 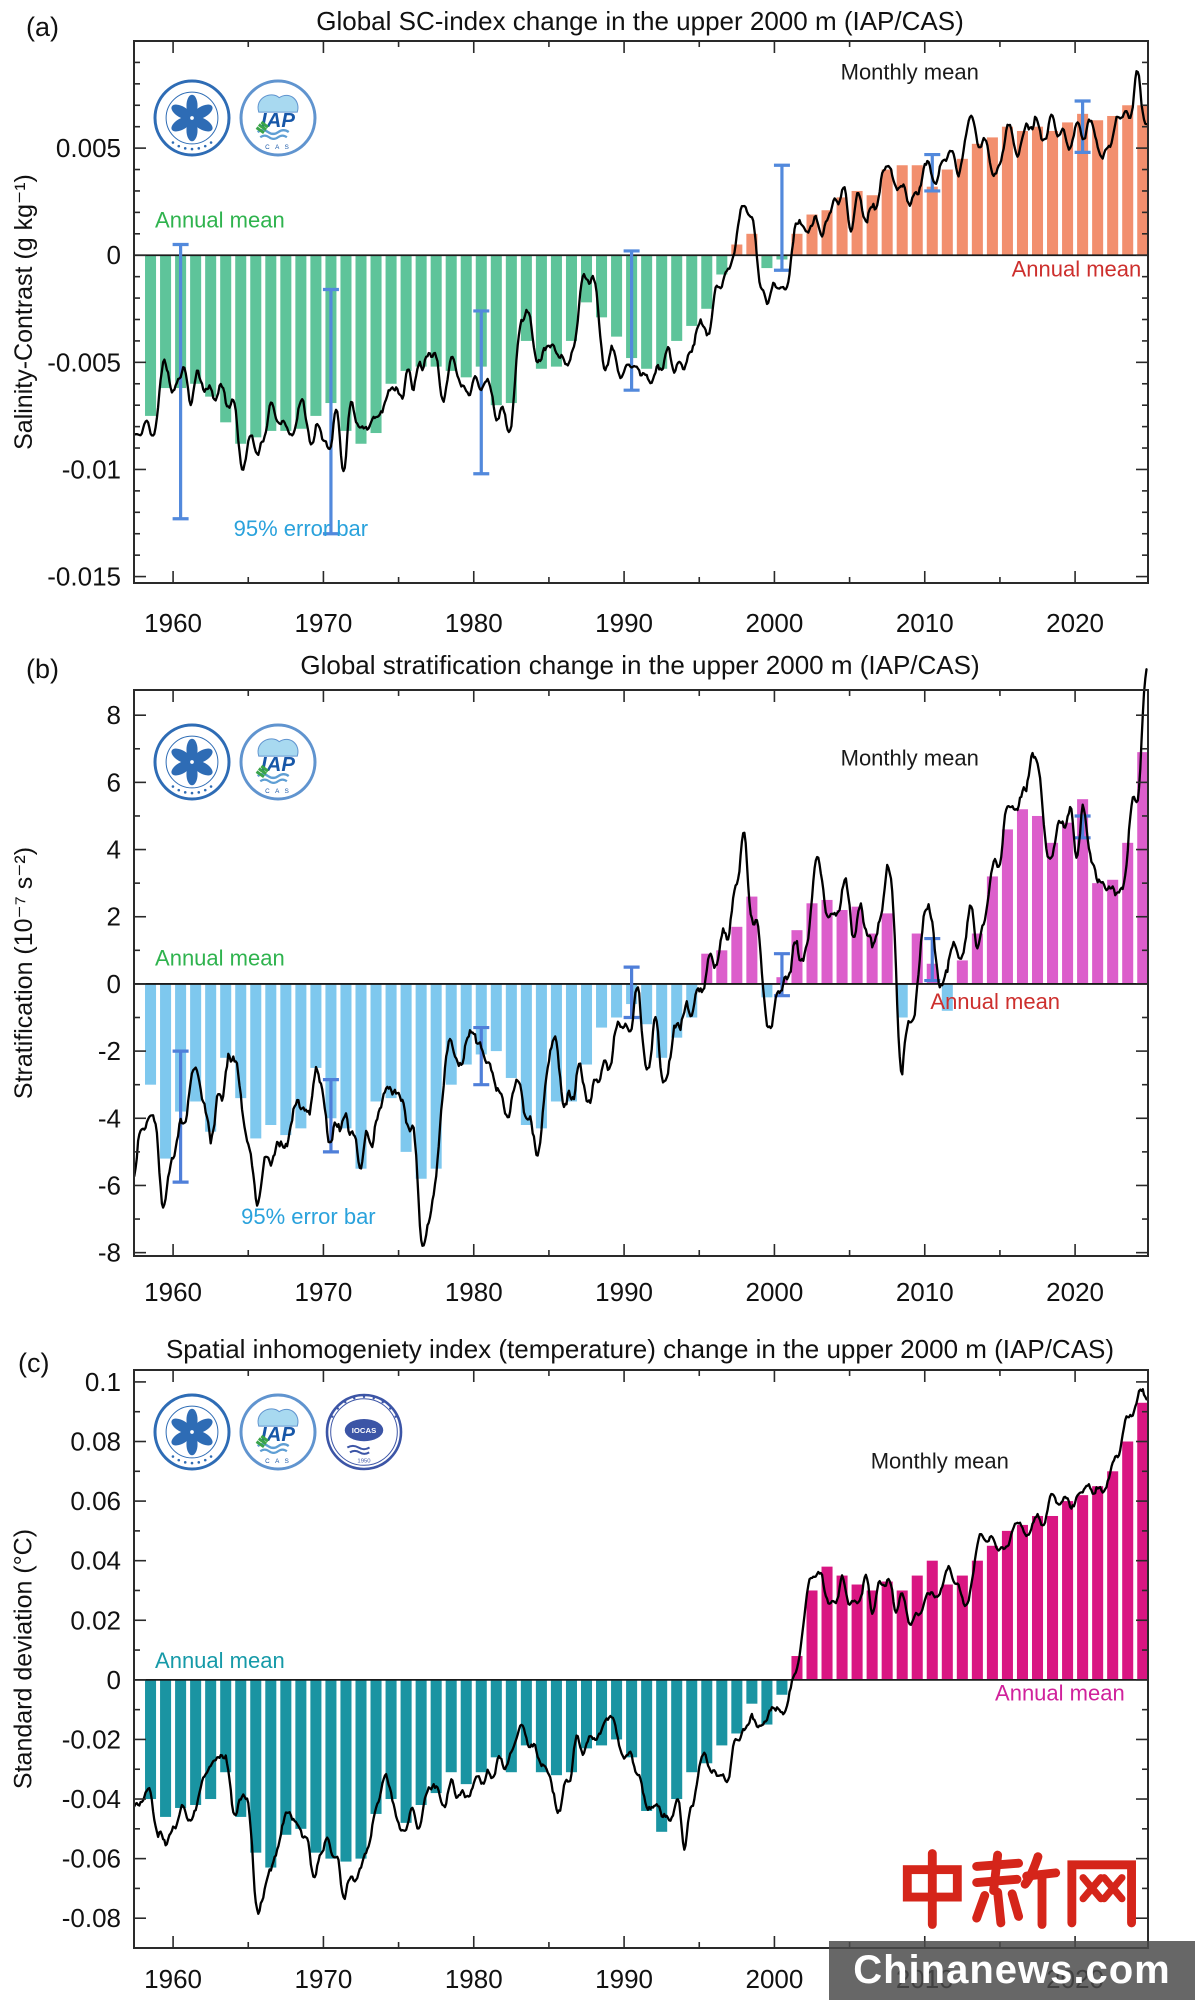 I want to click on panel-a-bar-2011, so click(x=947, y=212).